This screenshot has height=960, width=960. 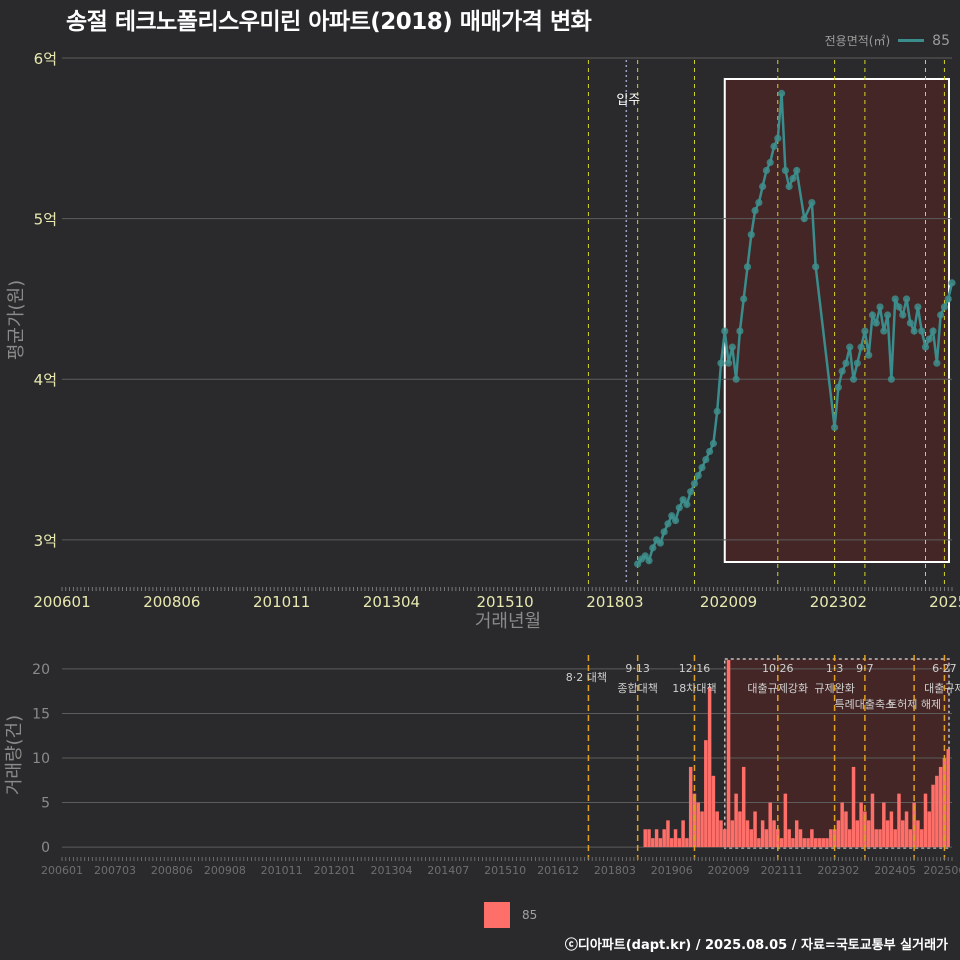 What do you see at coordinates (857, 41) in the screenshot?
I see `legend-title: 전용면적(㎡)` at bounding box center [857, 41].